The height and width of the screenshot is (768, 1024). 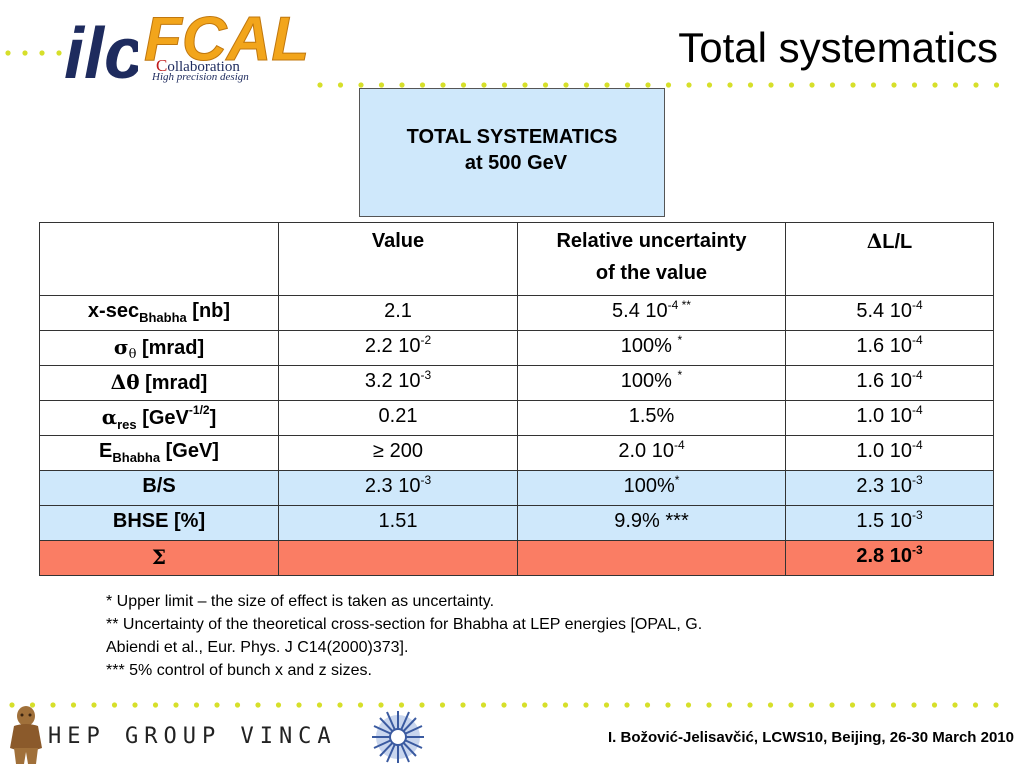 I want to click on footnote-3: *** 5% control of bunch x and z sizes., so click(x=239, y=670).